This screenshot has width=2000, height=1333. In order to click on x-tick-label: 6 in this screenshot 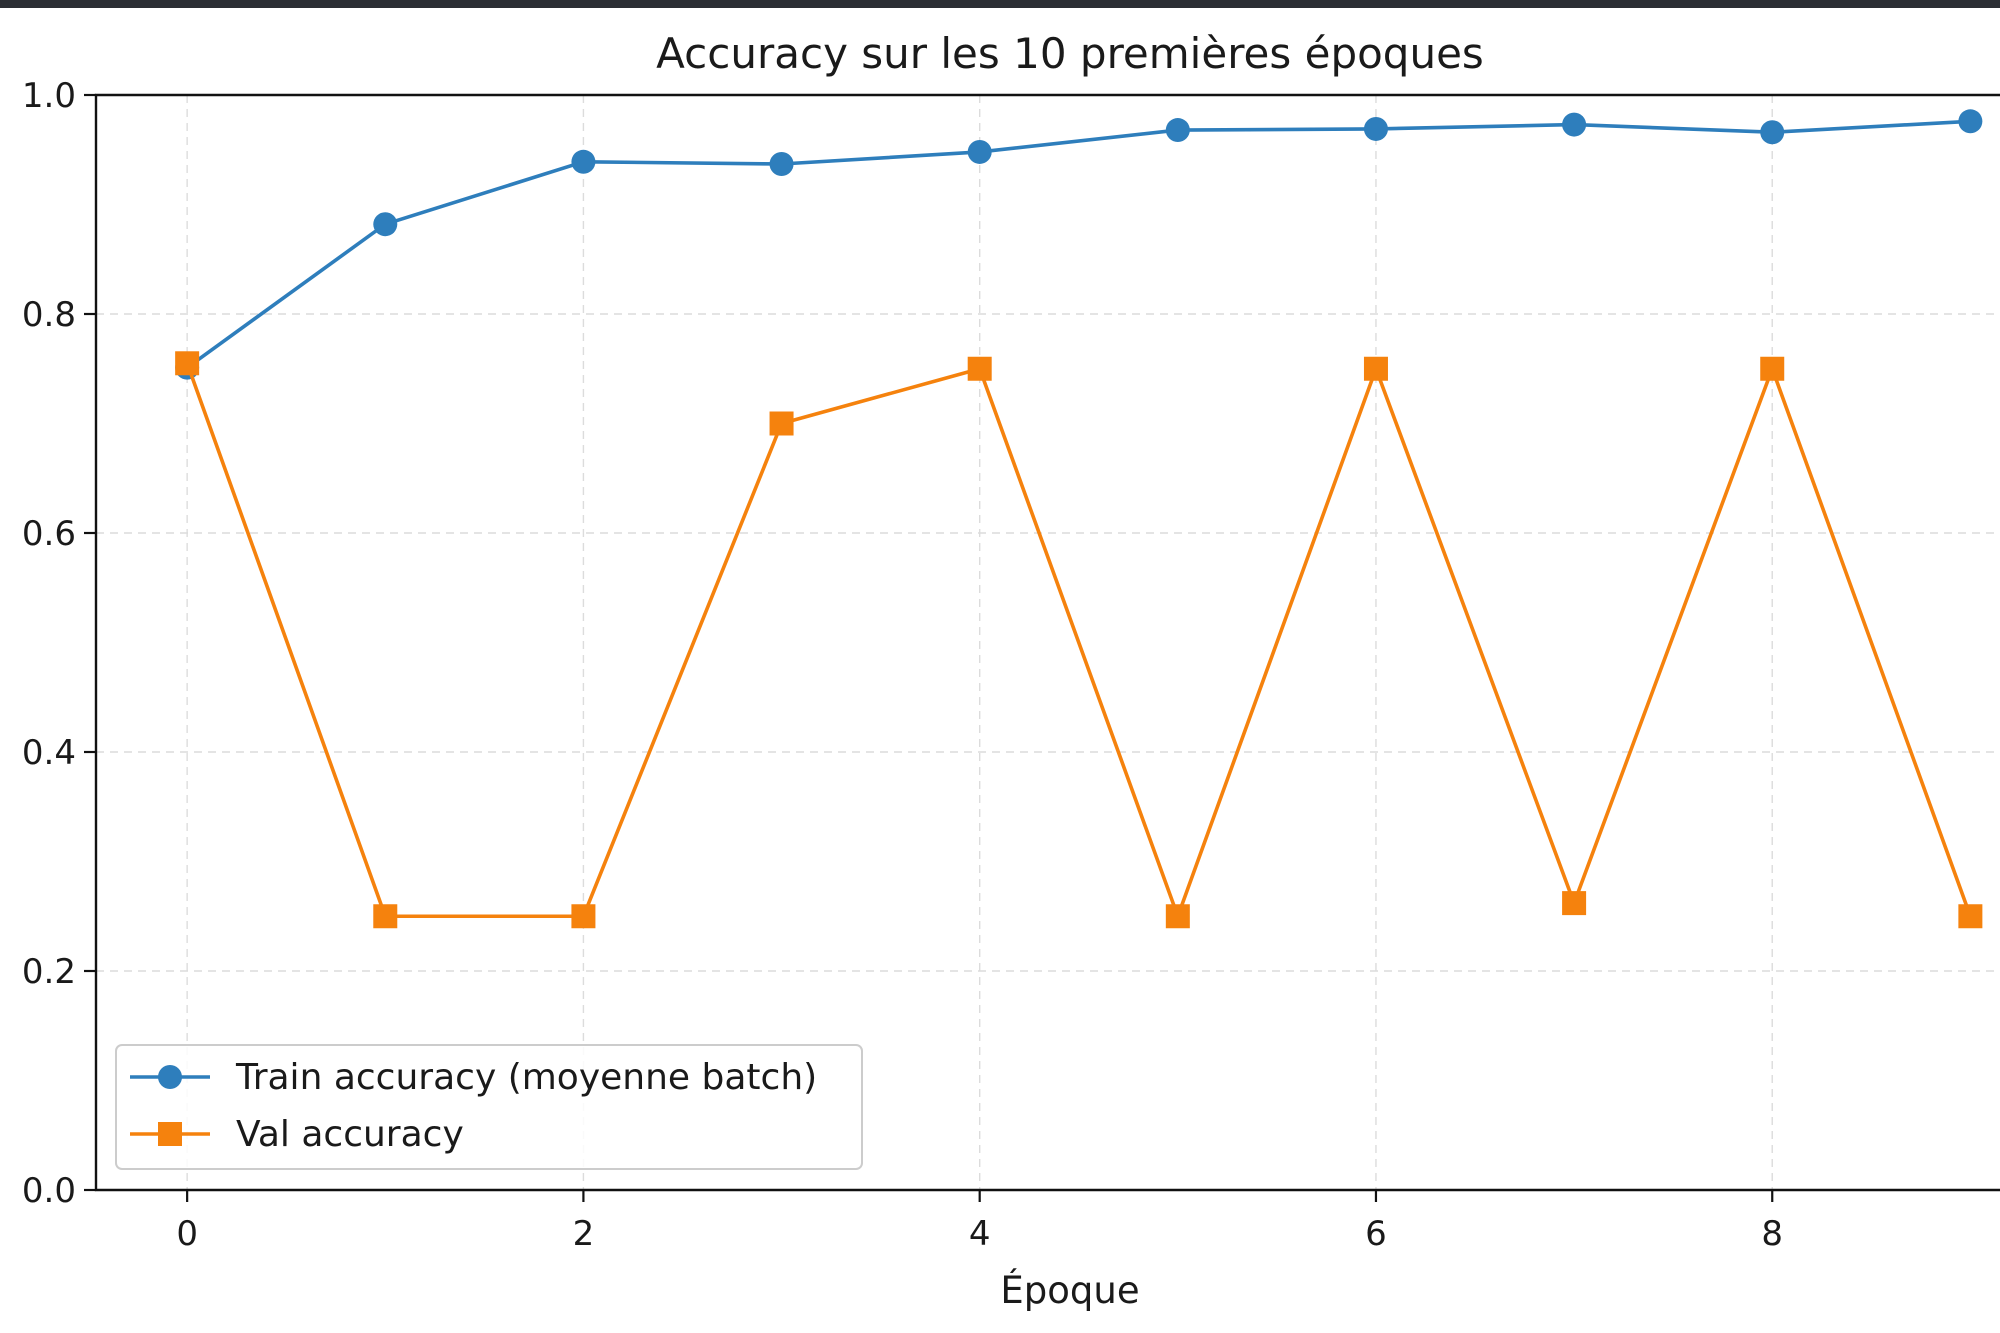, I will do `click(1376, 1234)`.